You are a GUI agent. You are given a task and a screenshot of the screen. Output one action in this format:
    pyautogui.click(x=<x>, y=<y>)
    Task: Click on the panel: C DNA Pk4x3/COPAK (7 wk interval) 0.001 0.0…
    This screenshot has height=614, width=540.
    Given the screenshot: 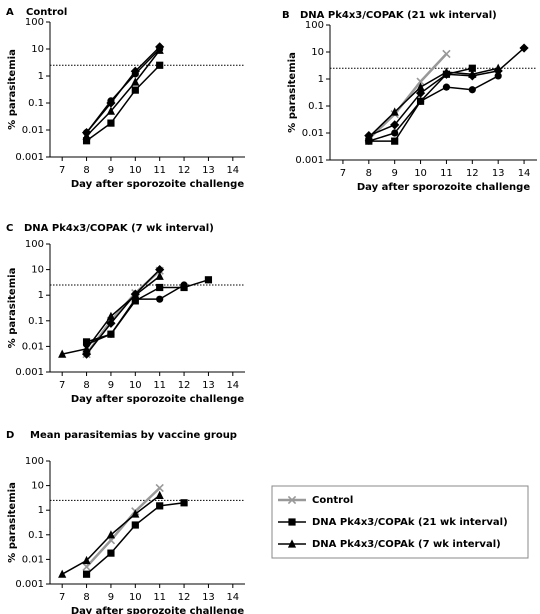 What is the action you would take?
    pyautogui.click(x=125, y=314)
    